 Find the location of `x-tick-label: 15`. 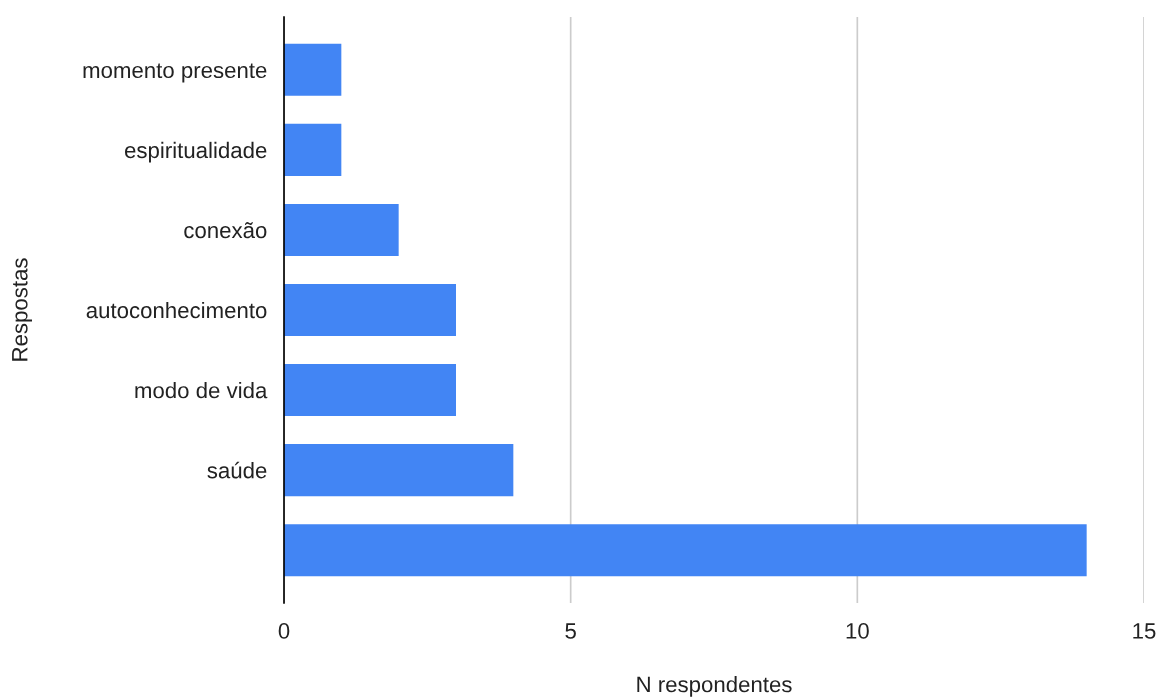

x-tick-label: 15 is located at coordinates (1144, 631).